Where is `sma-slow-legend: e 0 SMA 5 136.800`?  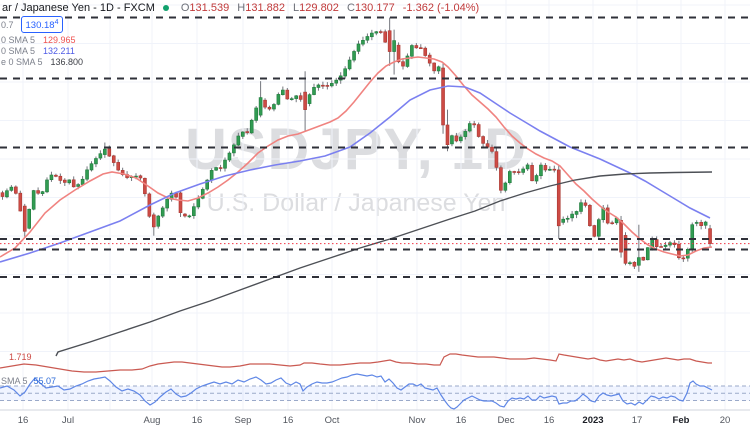
sma-slow-legend: e 0 SMA 5 136.800 is located at coordinates (42, 62).